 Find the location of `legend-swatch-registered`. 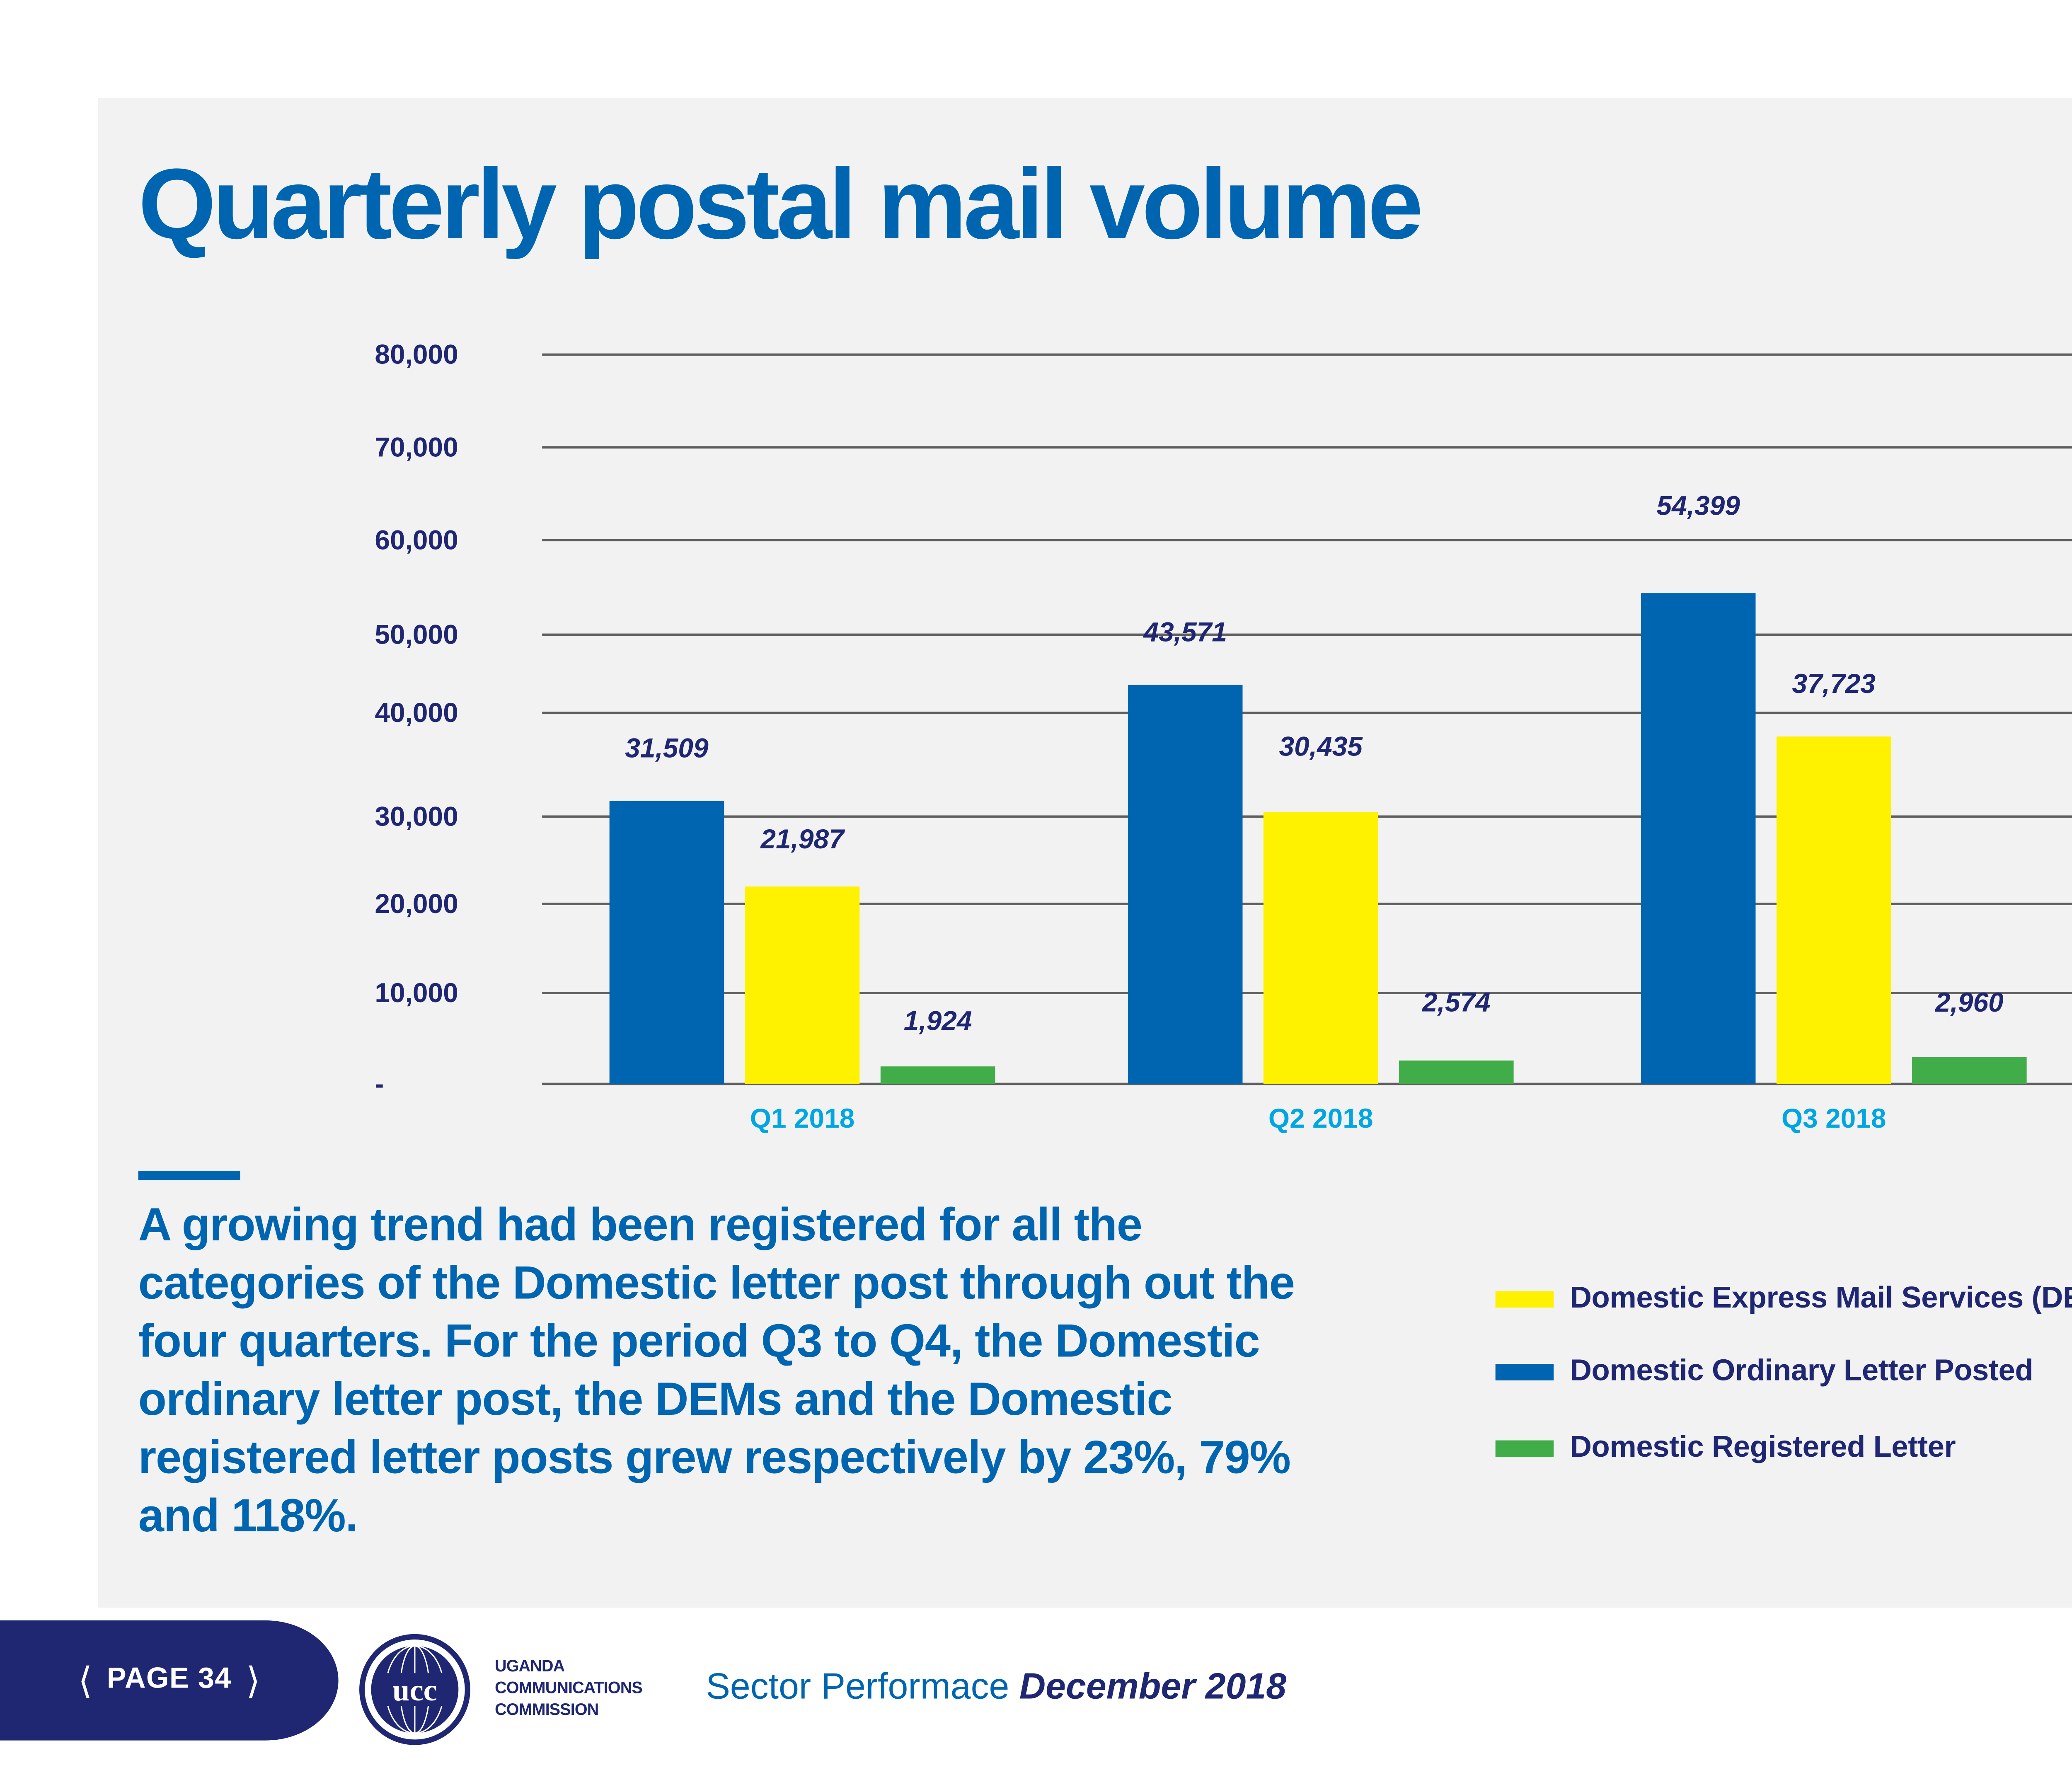

legend-swatch-registered is located at coordinates (1524, 1448).